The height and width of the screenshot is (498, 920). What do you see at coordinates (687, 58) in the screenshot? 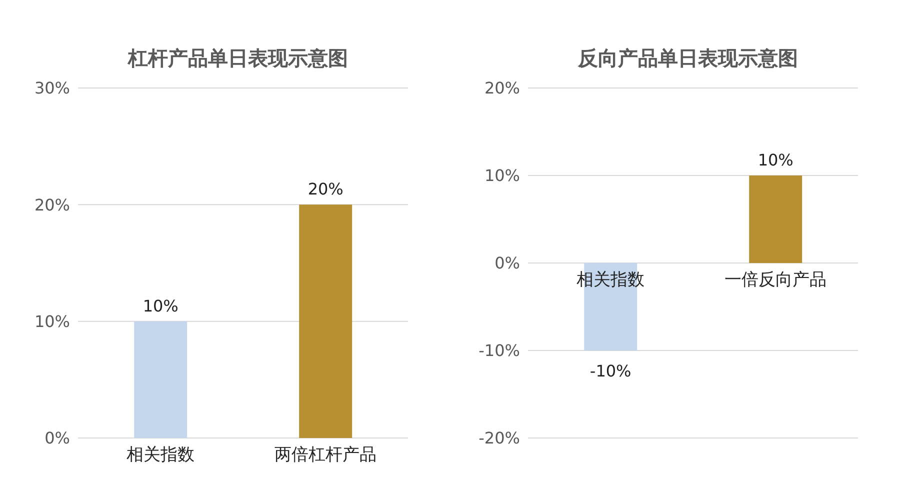
I see `chart-title: 反向产品单日表现示意图` at bounding box center [687, 58].